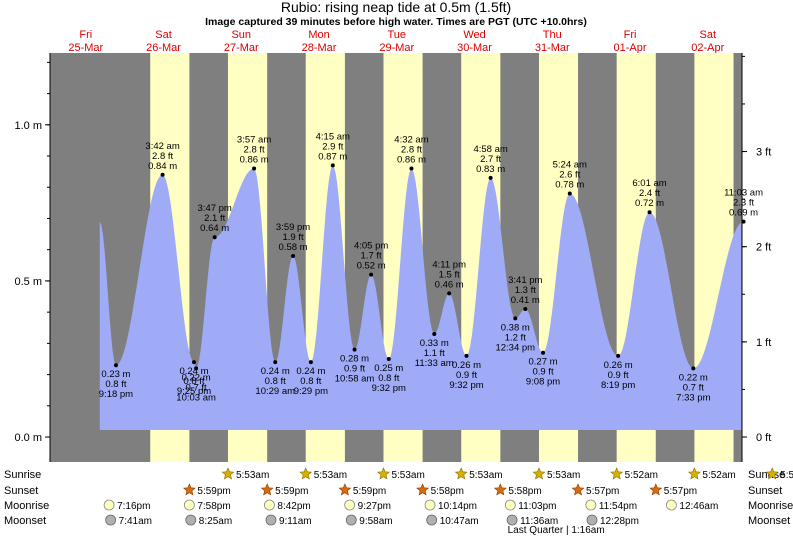 The image size is (793, 537). What do you see at coordinates (490, 149) in the screenshot?
I see `high-tide-label: 4:58 am` at bounding box center [490, 149].